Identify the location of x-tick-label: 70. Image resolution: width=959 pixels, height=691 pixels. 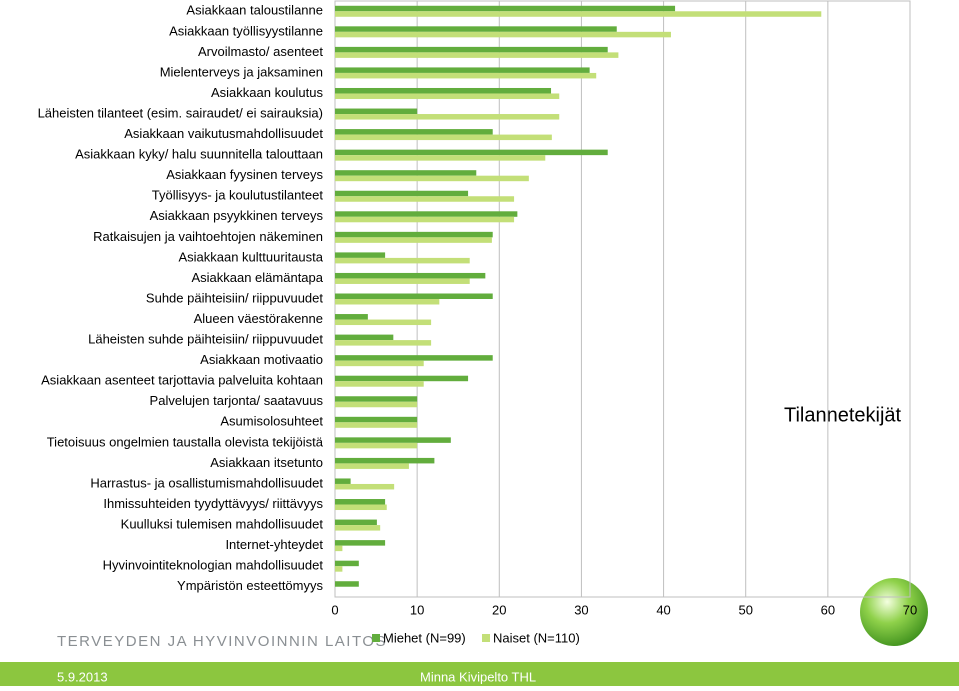
(910, 609).